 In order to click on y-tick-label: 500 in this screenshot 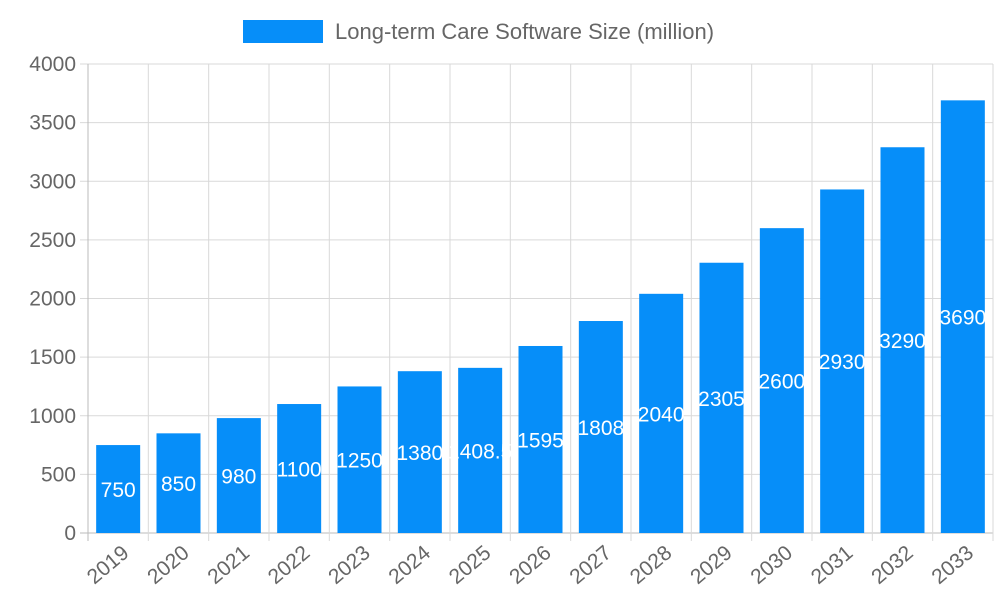, I will do `click(58, 474)`.